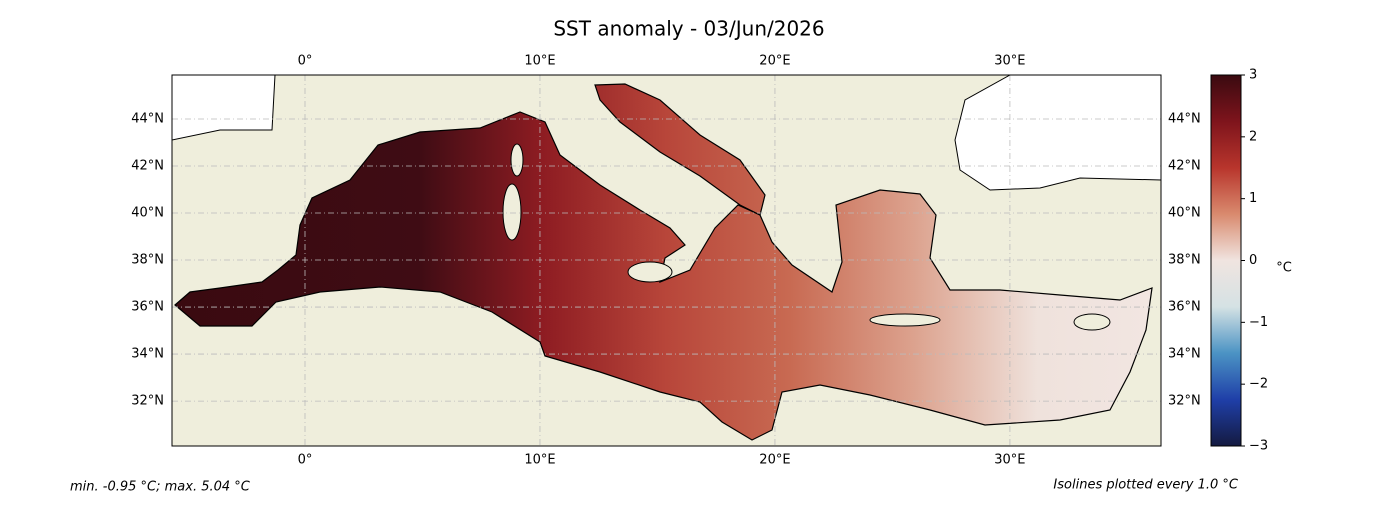 The width and height of the screenshot is (1377, 520). What do you see at coordinates (147, 354) in the screenshot?
I see `lat-label-left: 34°N` at bounding box center [147, 354].